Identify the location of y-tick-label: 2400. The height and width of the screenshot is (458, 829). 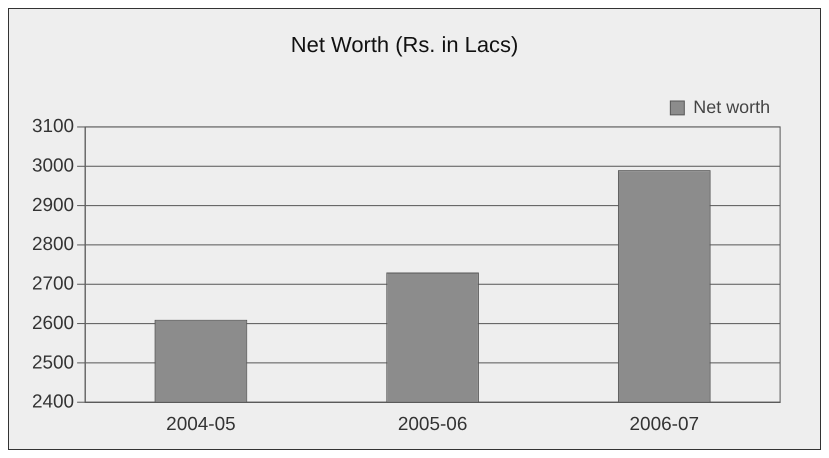
(53, 402).